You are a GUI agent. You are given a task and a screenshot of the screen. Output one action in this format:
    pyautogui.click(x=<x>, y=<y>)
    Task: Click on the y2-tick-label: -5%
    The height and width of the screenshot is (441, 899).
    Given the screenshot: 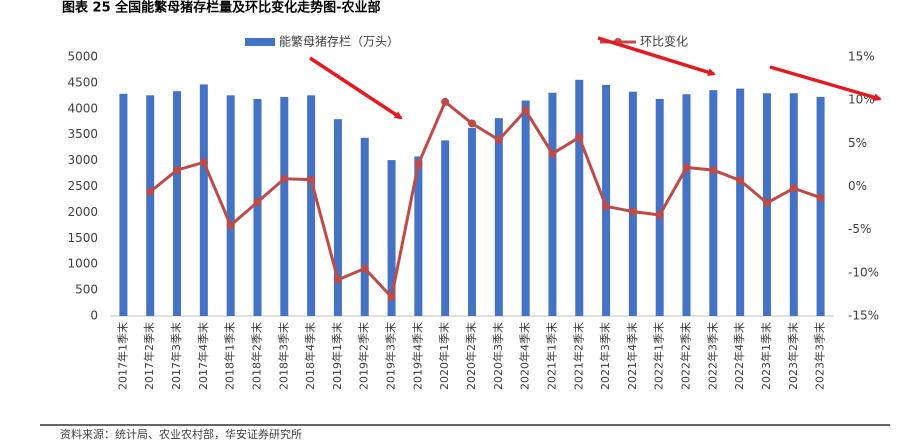 What is the action you would take?
    pyautogui.click(x=859, y=229)
    